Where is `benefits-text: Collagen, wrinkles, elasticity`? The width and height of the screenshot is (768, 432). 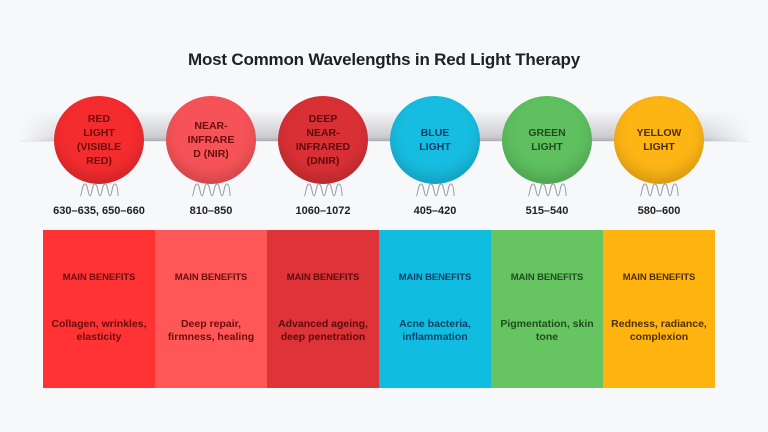
benefits-text: Collagen, wrinkles, elasticity is located at coordinates (99, 330).